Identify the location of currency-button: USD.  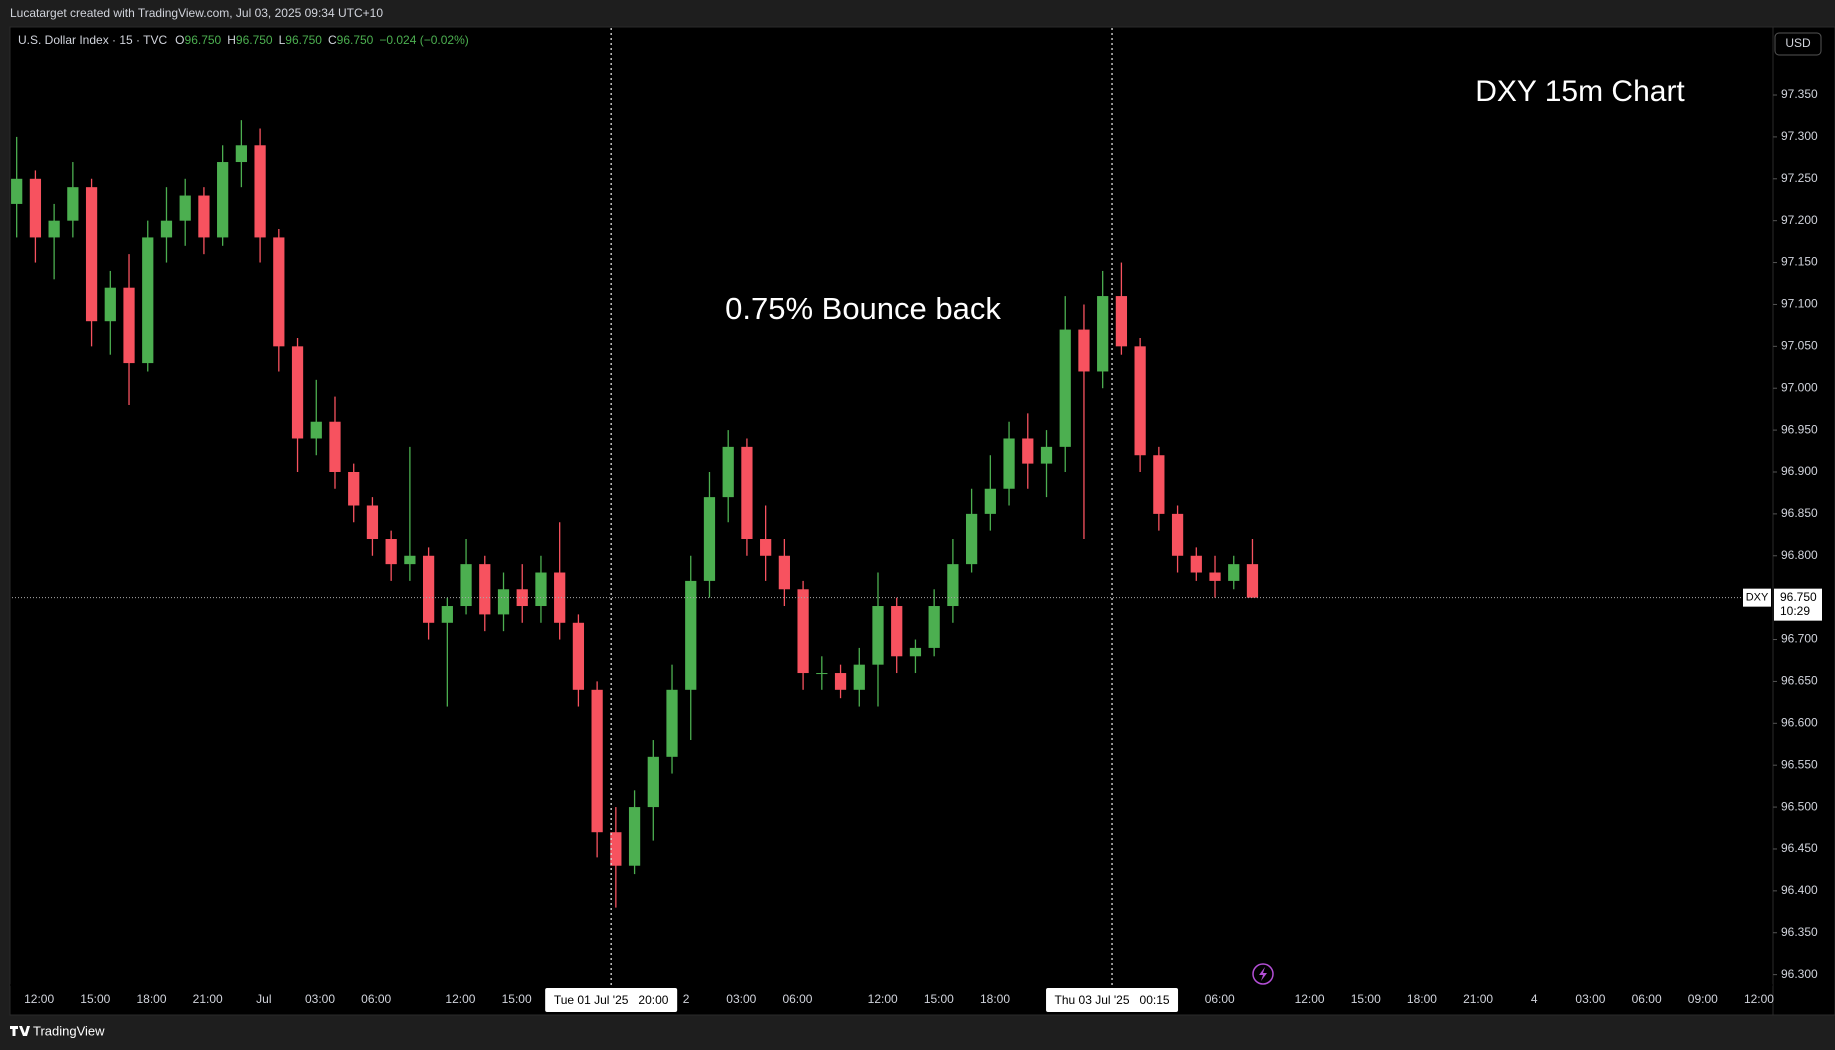
(1798, 44).